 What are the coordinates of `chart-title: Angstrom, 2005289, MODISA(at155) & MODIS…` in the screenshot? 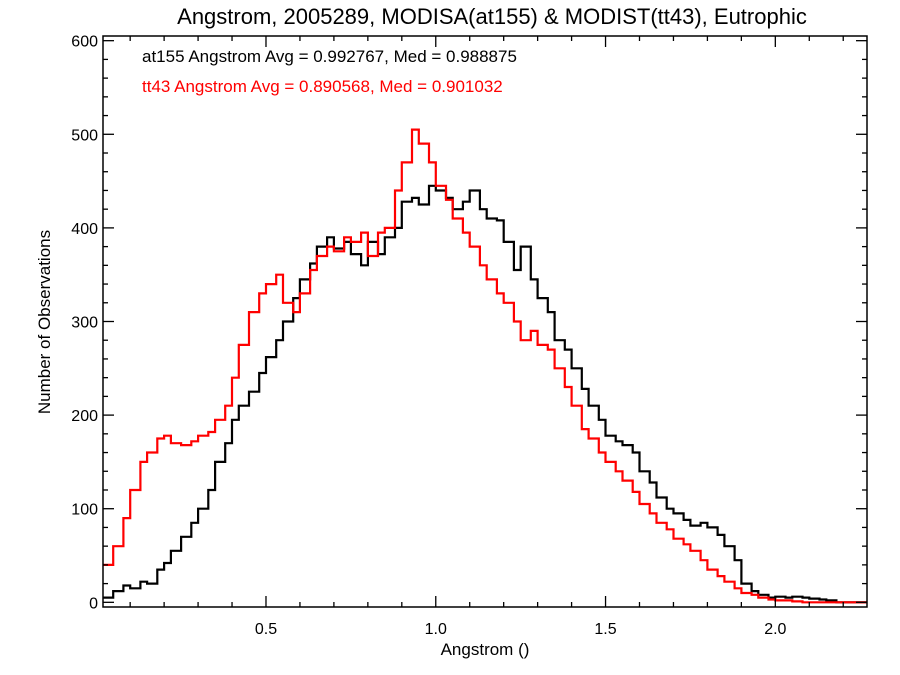 It's located at (492, 16).